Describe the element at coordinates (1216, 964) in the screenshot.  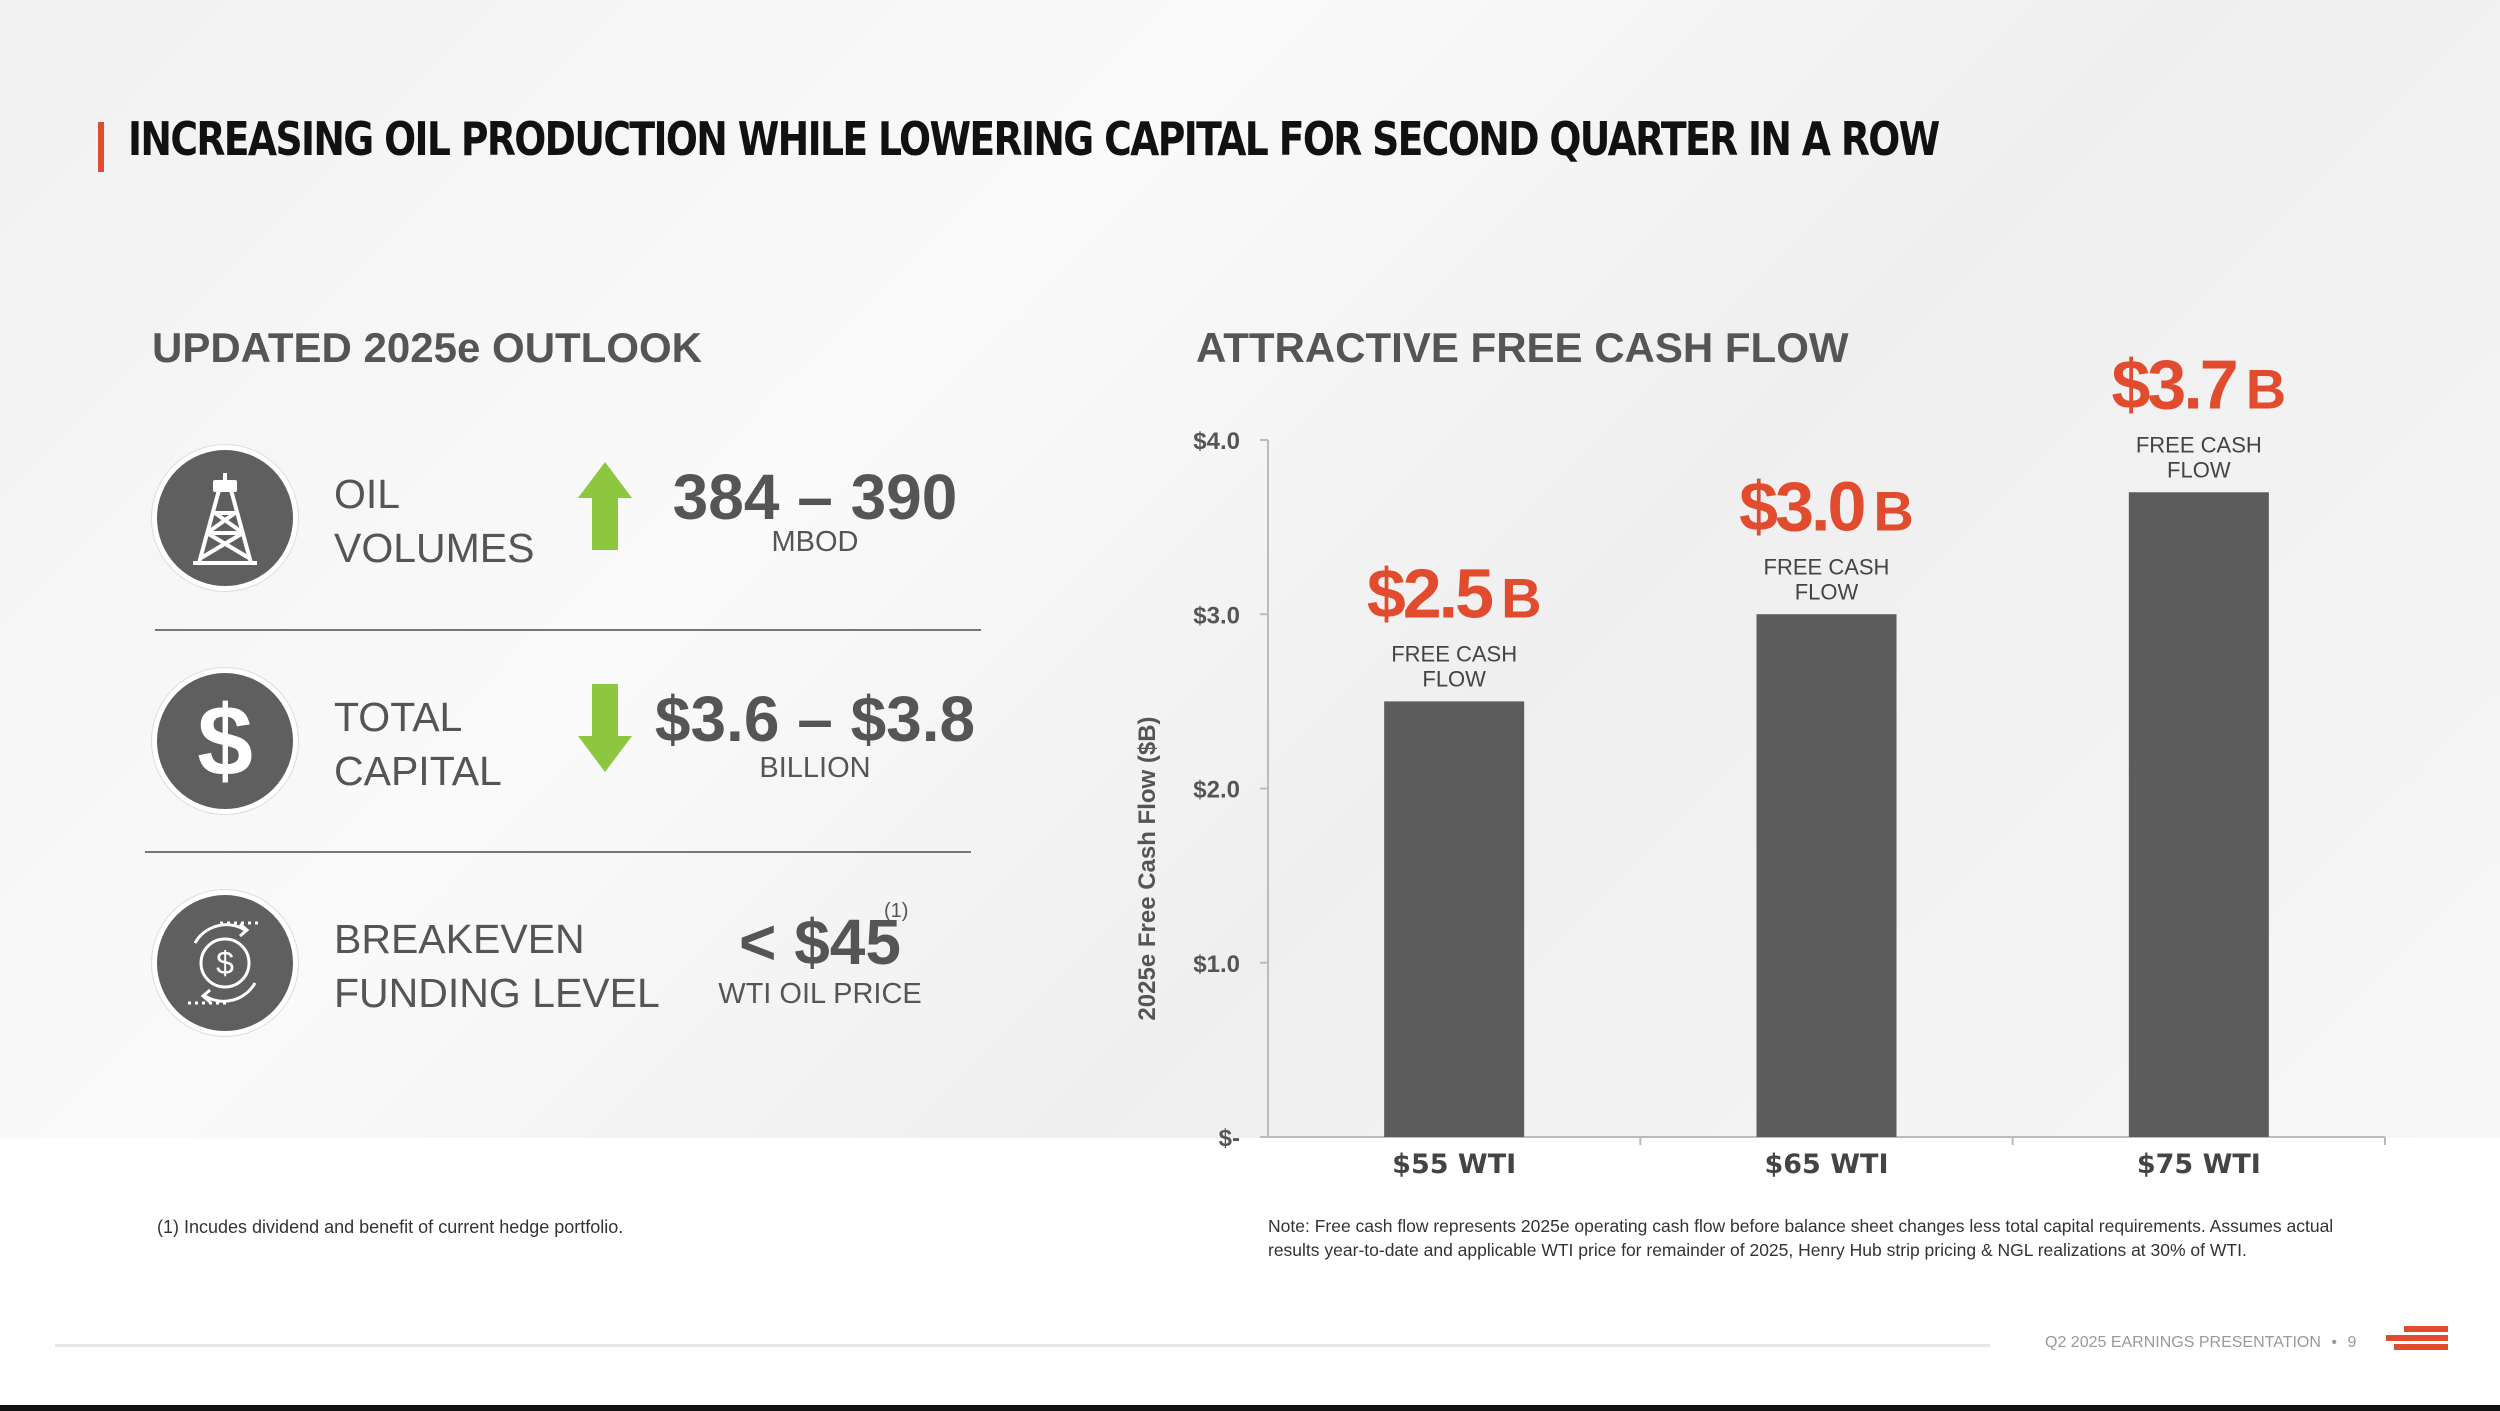
I see `y-tick-label: $1.0` at that location.